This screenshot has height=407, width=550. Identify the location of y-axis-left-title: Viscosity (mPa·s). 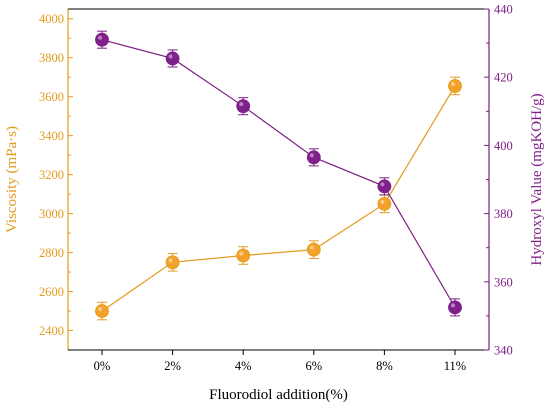
(12, 179).